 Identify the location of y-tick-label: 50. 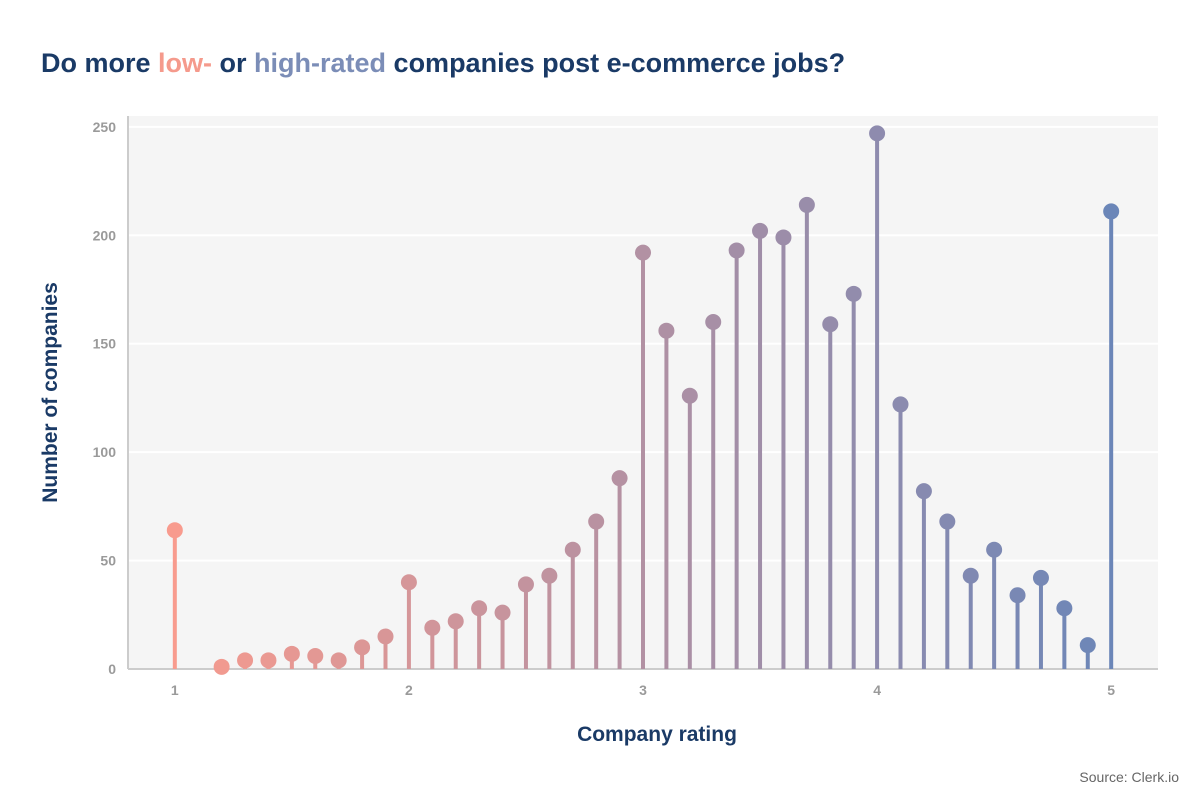
(108, 561).